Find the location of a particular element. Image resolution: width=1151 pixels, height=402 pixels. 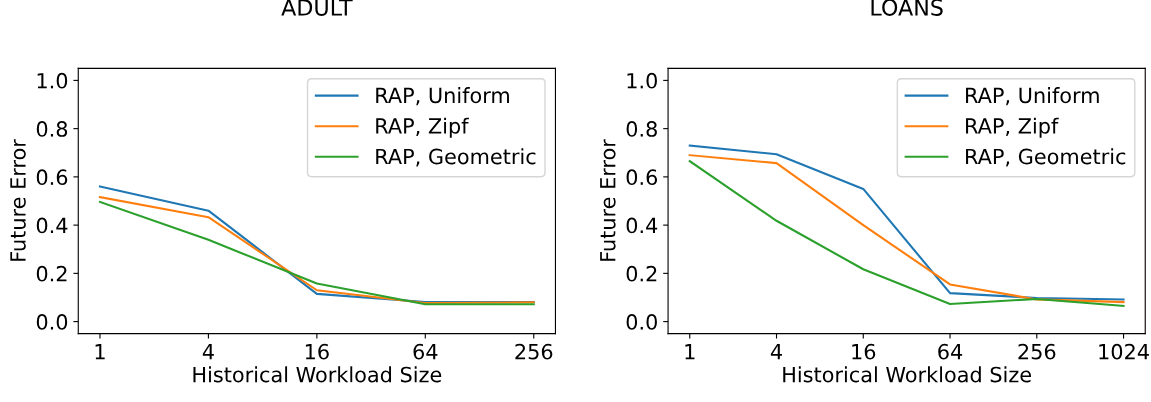

chart-title: ADULT is located at coordinates (317, 8).